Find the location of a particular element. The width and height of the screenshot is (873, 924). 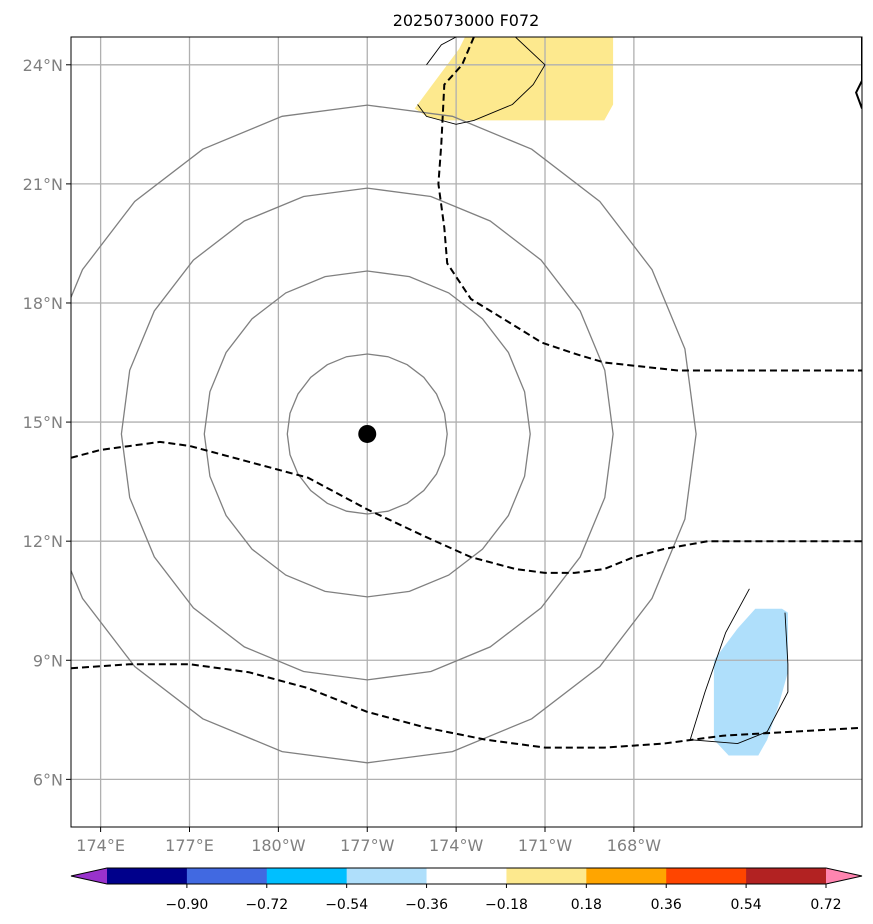

y-tick-label: 18°N is located at coordinates (43, 303).